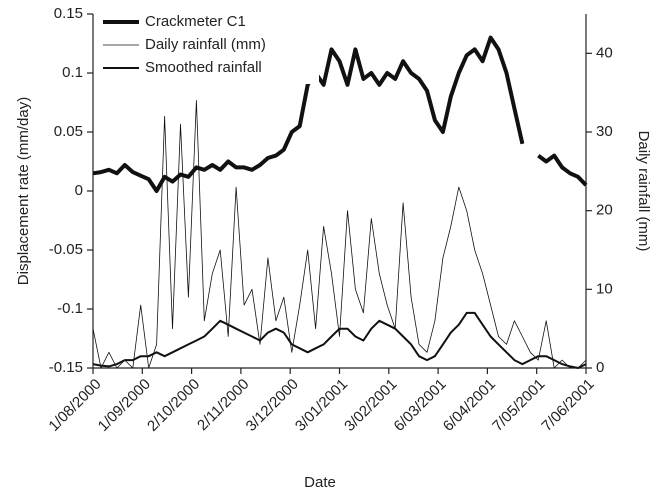 The image size is (657, 495). Describe the element at coordinates (23, 191) in the screenshot. I see `y-axis-label: Displacement rate (mm/day)` at that location.